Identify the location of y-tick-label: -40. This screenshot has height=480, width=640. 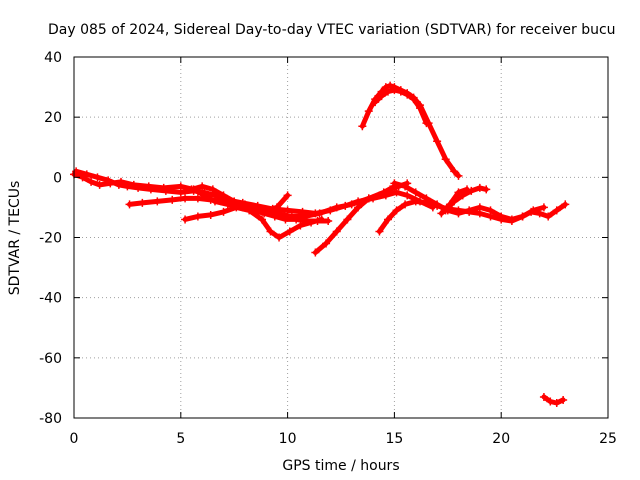
(50, 299).